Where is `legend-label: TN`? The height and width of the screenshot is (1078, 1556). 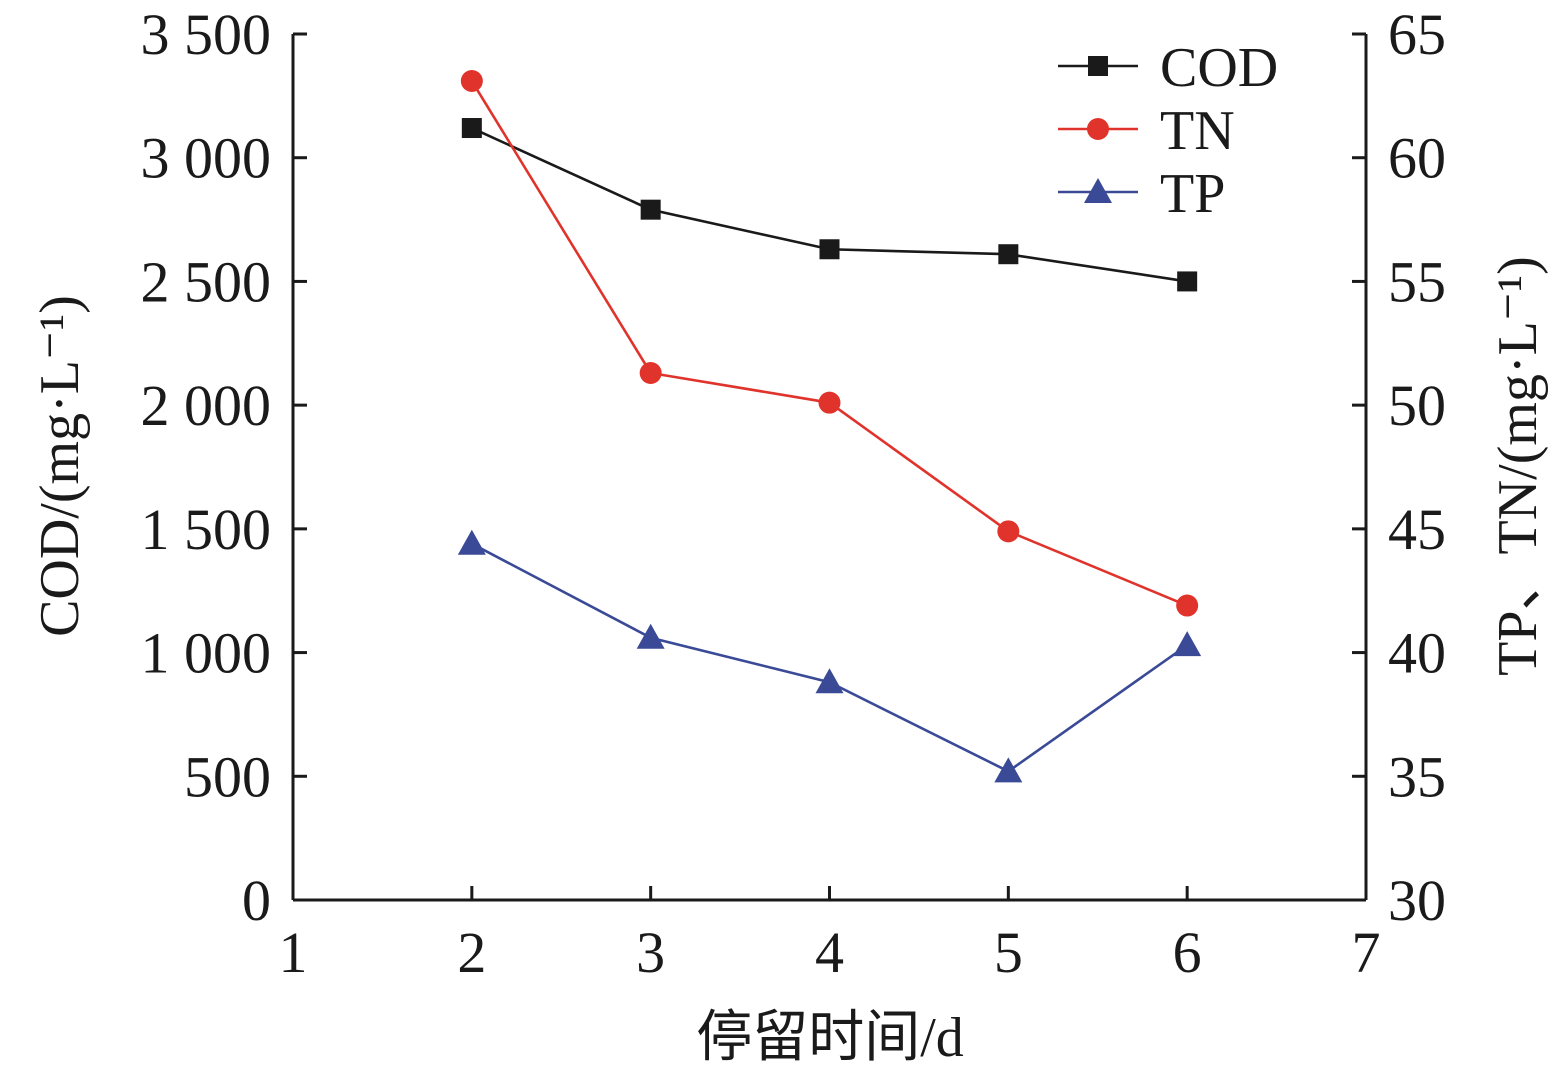 legend-label: TN is located at coordinates (1197, 131).